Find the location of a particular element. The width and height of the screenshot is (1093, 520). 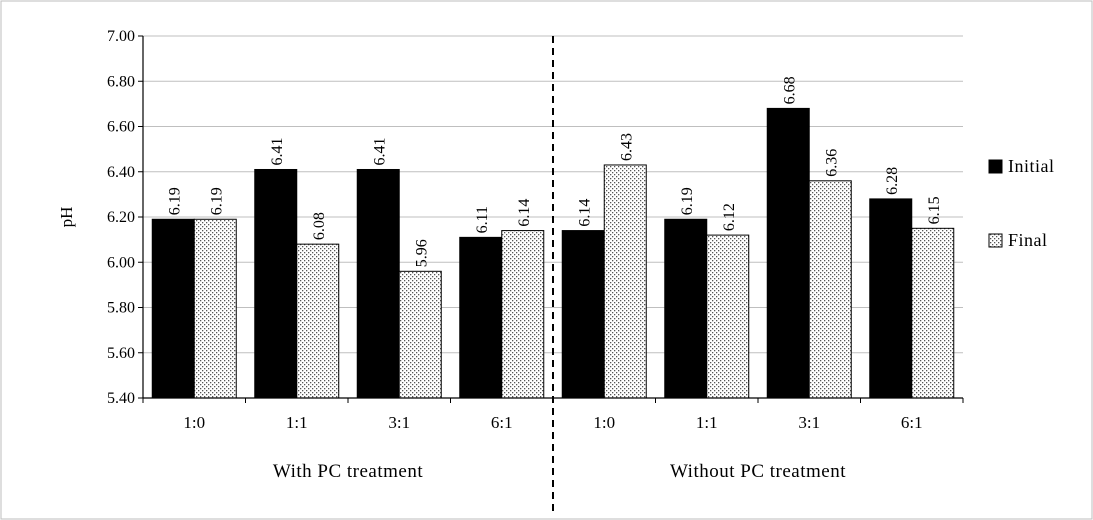

data-label: 5.96 is located at coordinates (421, 253).